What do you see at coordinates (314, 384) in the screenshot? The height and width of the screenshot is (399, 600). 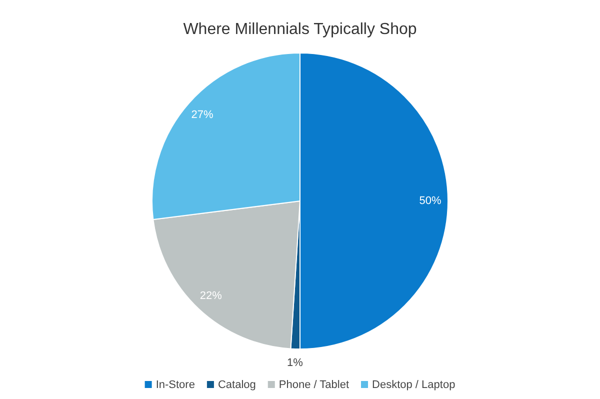 I see `legend-label: Phone / Tablet` at bounding box center [314, 384].